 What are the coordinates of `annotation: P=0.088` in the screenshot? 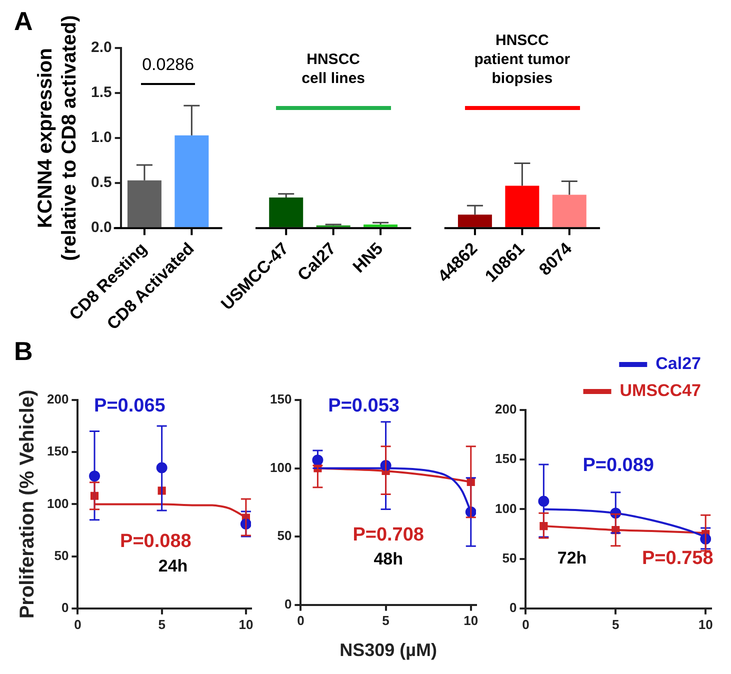 It's located at (156, 541).